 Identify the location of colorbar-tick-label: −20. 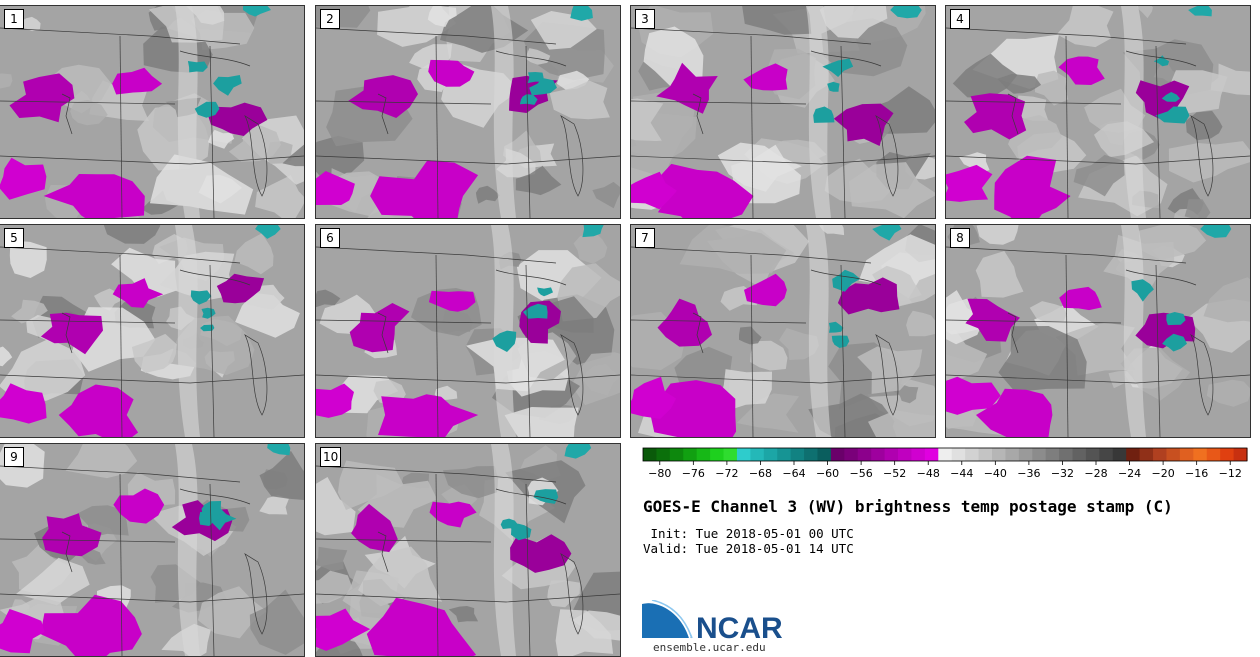
(1163, 473).